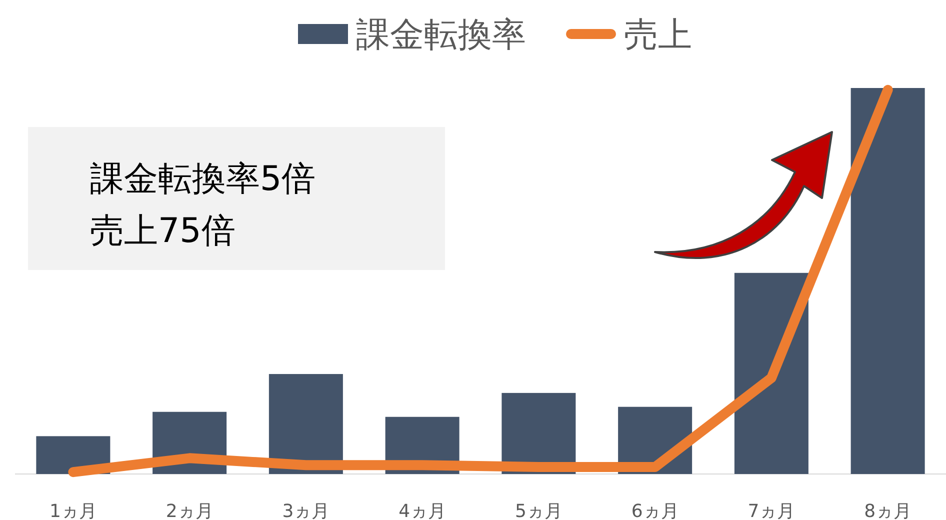  I want to click on legend-label: 課金転換率, so click(441, 35).